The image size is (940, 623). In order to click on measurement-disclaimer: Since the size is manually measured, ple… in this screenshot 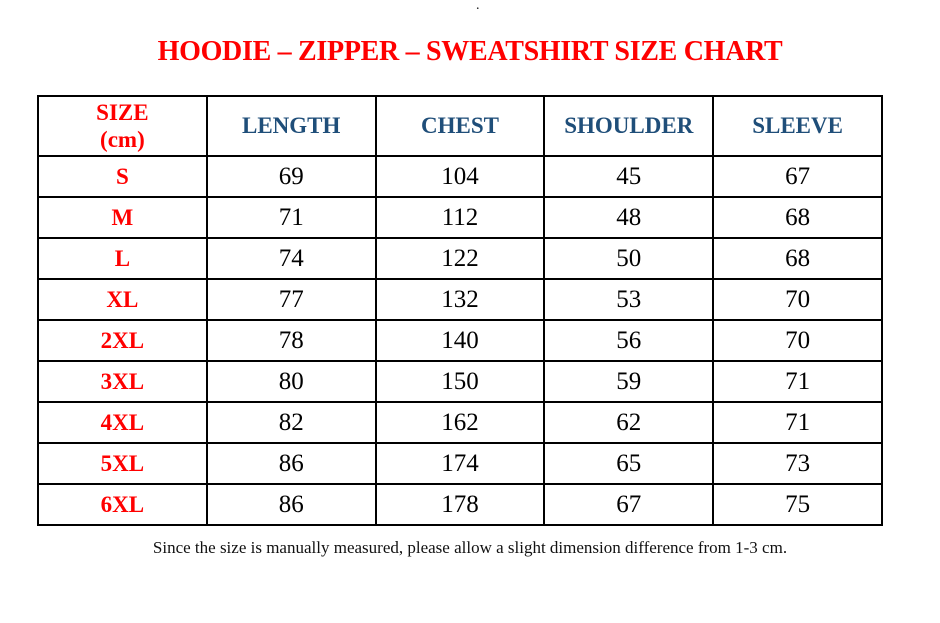, I will do `click(470, 547)`.